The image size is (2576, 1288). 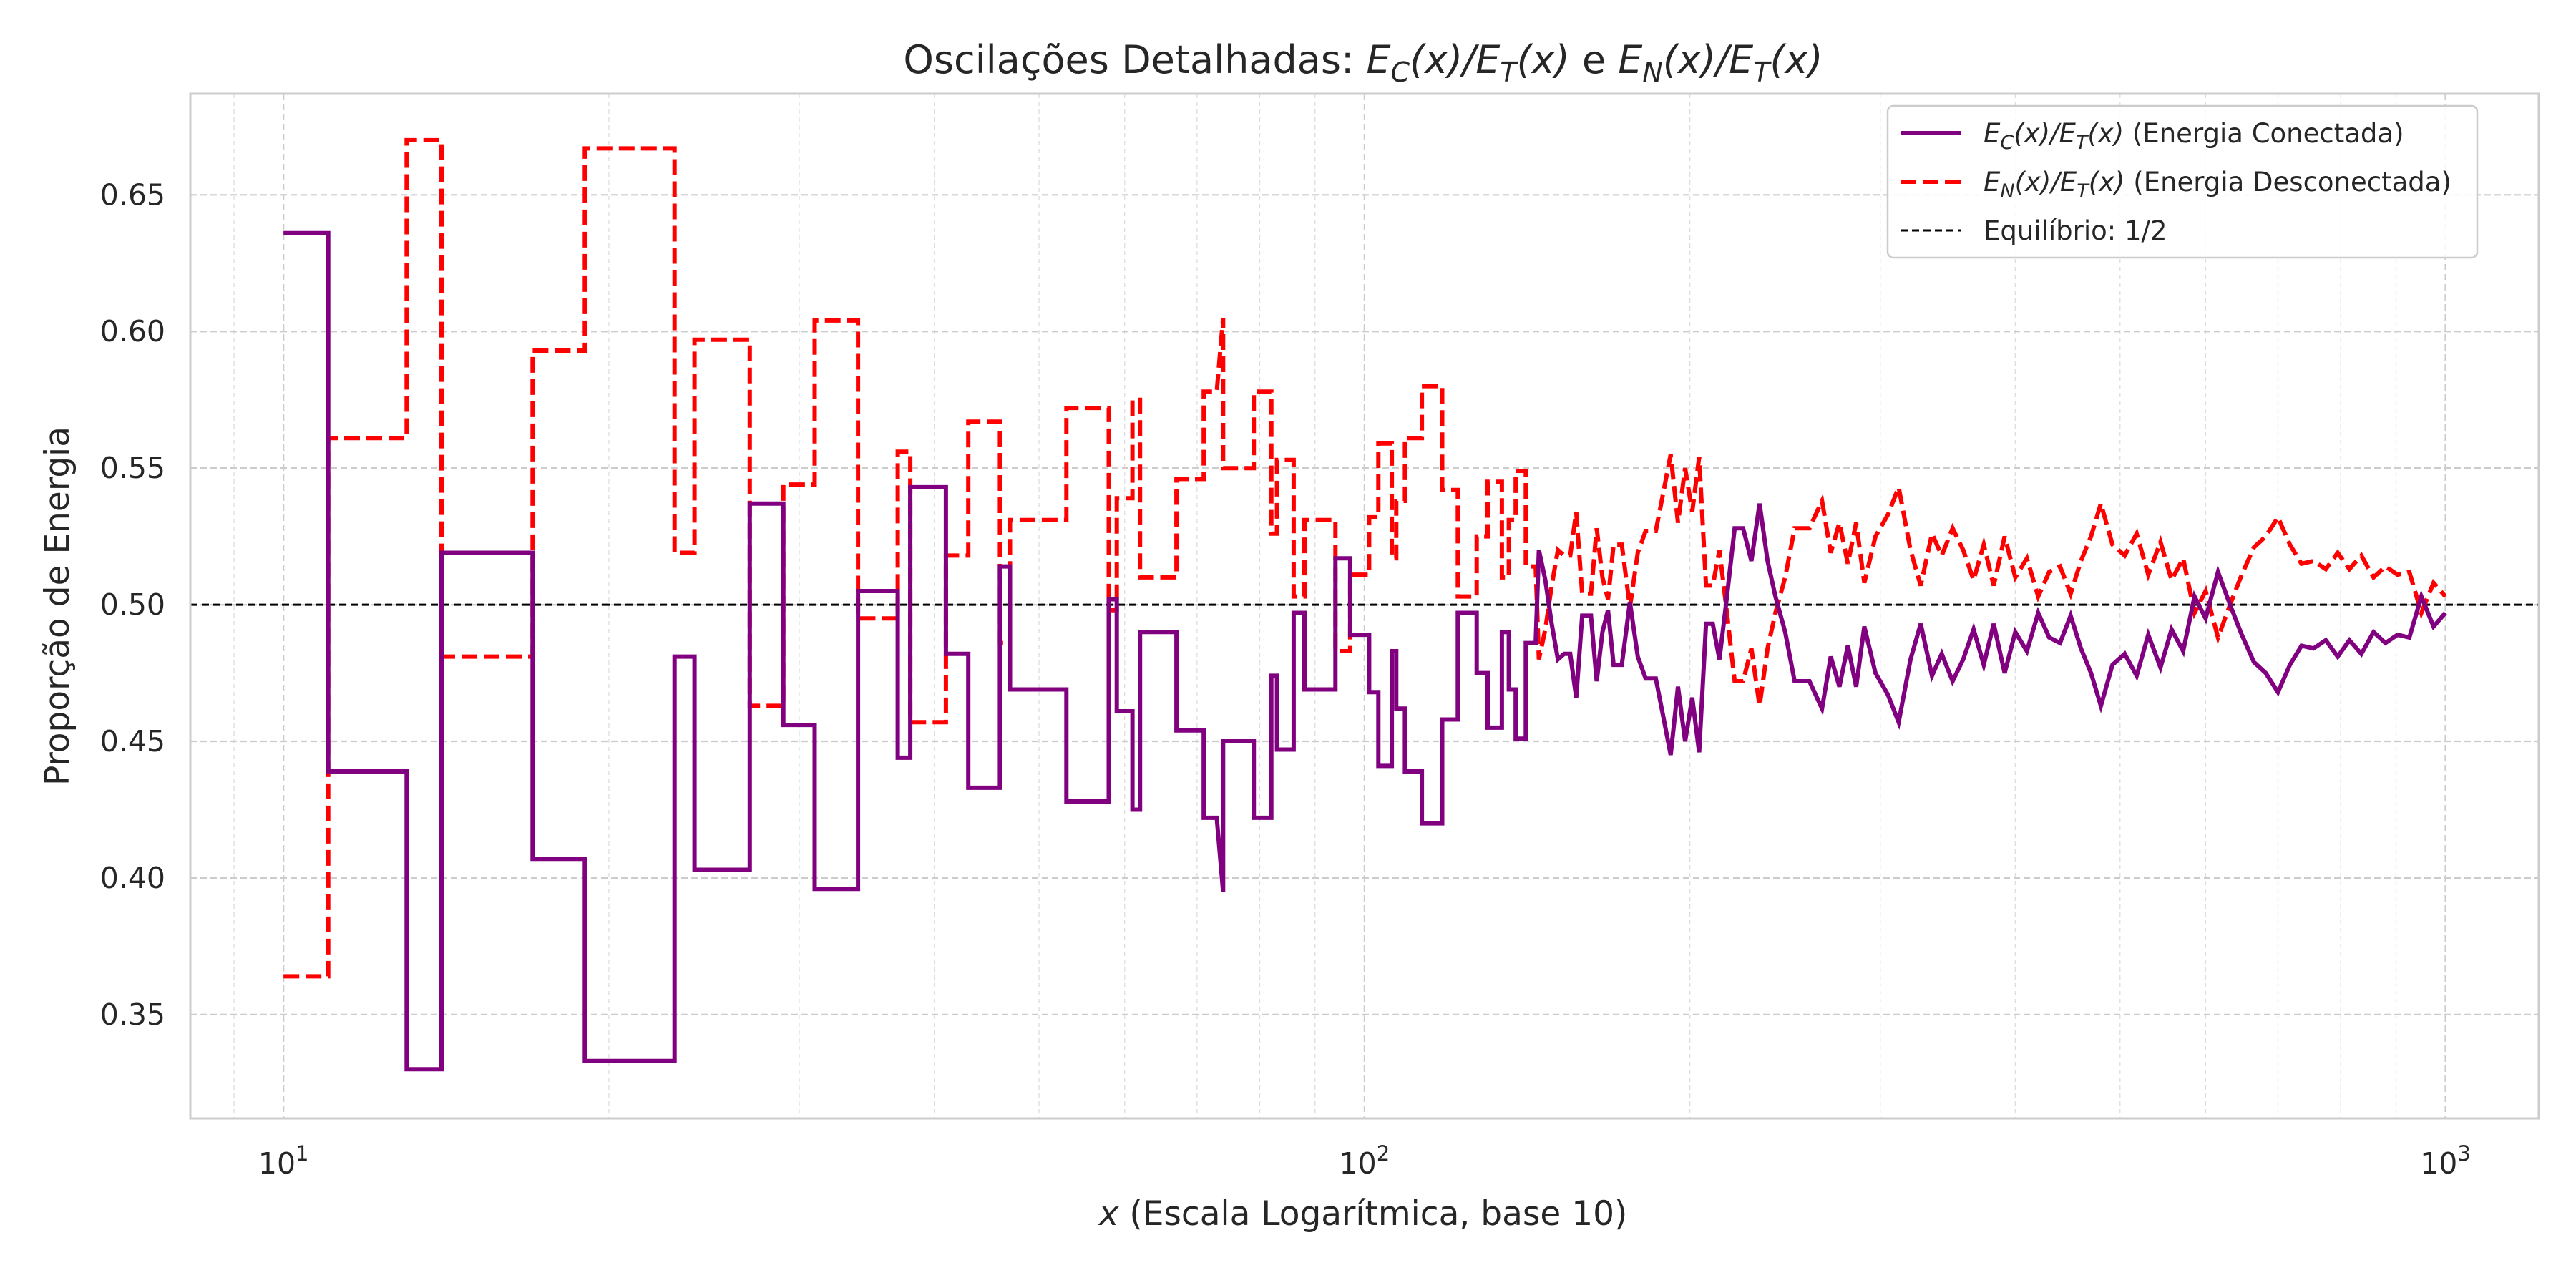 What do you see at coordinates (2194, 136) in the screenshot?
I see `legend-label-connected: EC(x)/ET(x) (Energia Conectada)` at bounding box center [2194, 136].